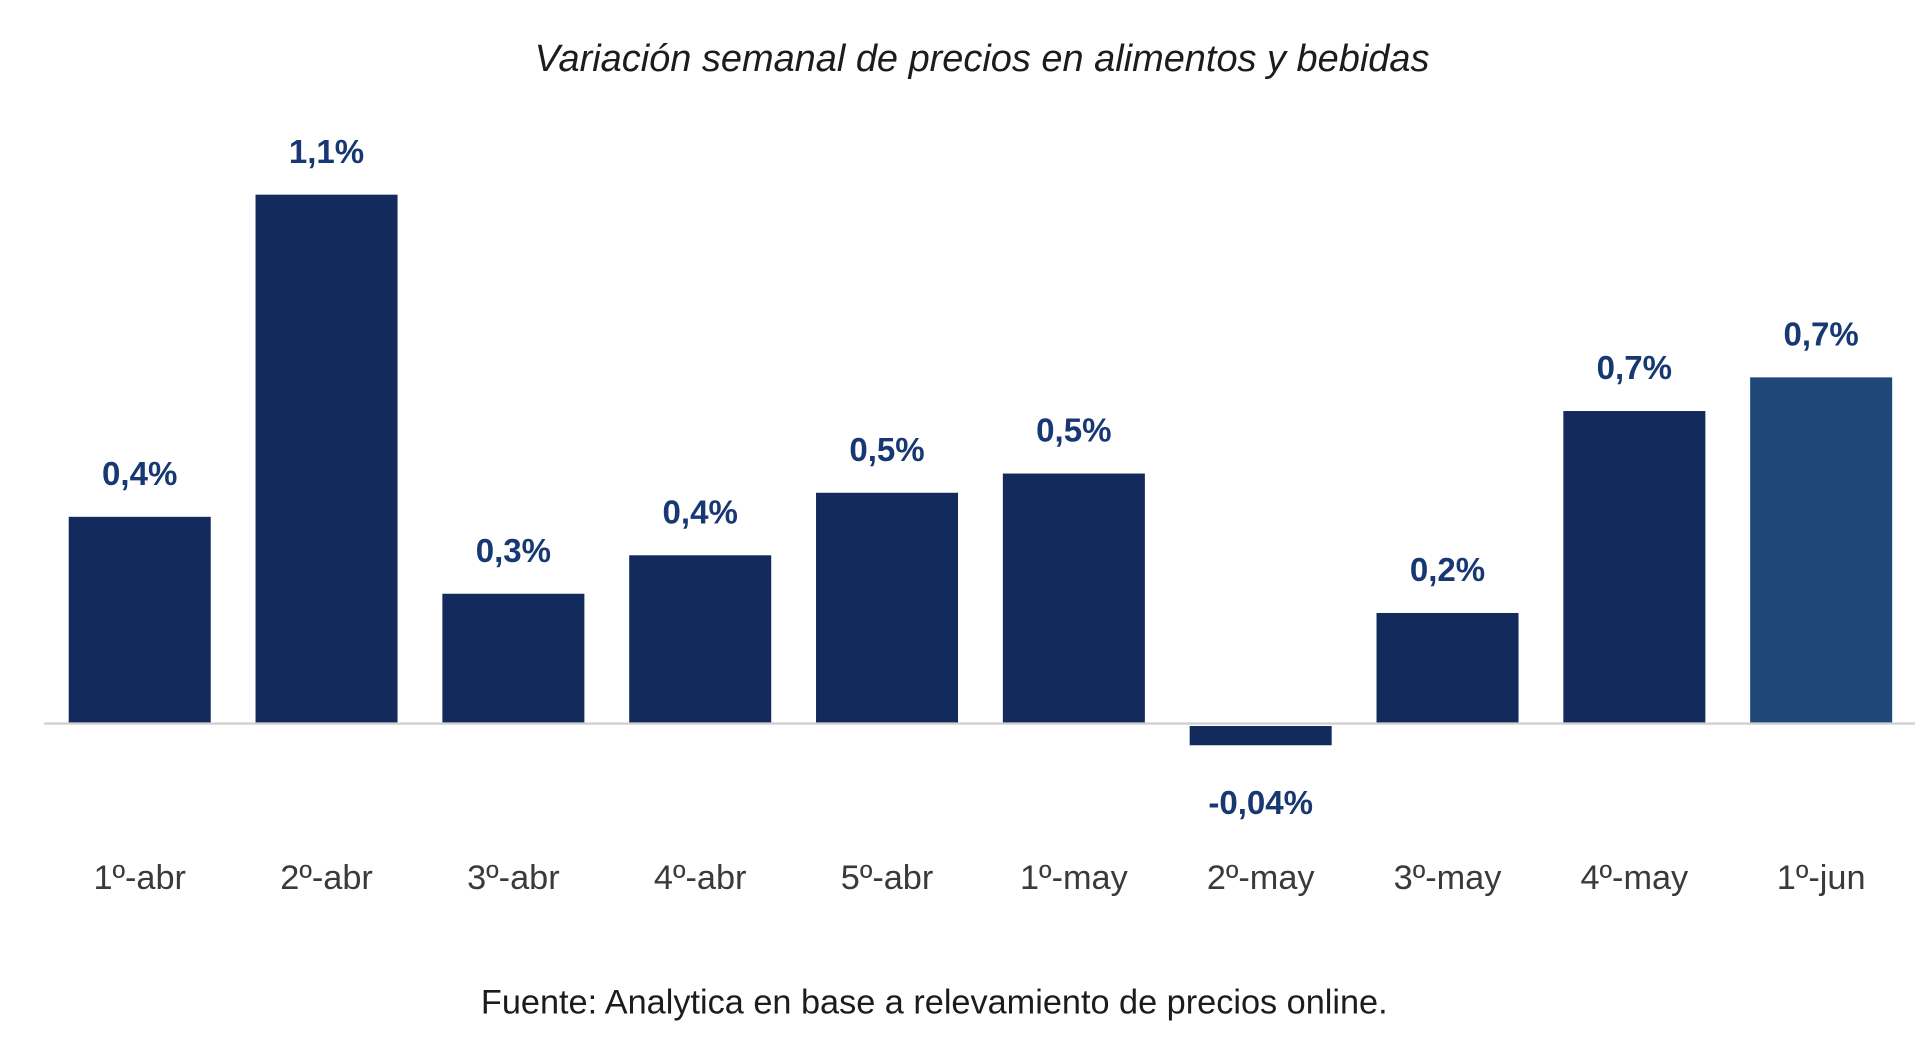  Describe the element at coordinates (326, 878) in the screenshot. I see `category-label-1: 2º-abr` at that location.